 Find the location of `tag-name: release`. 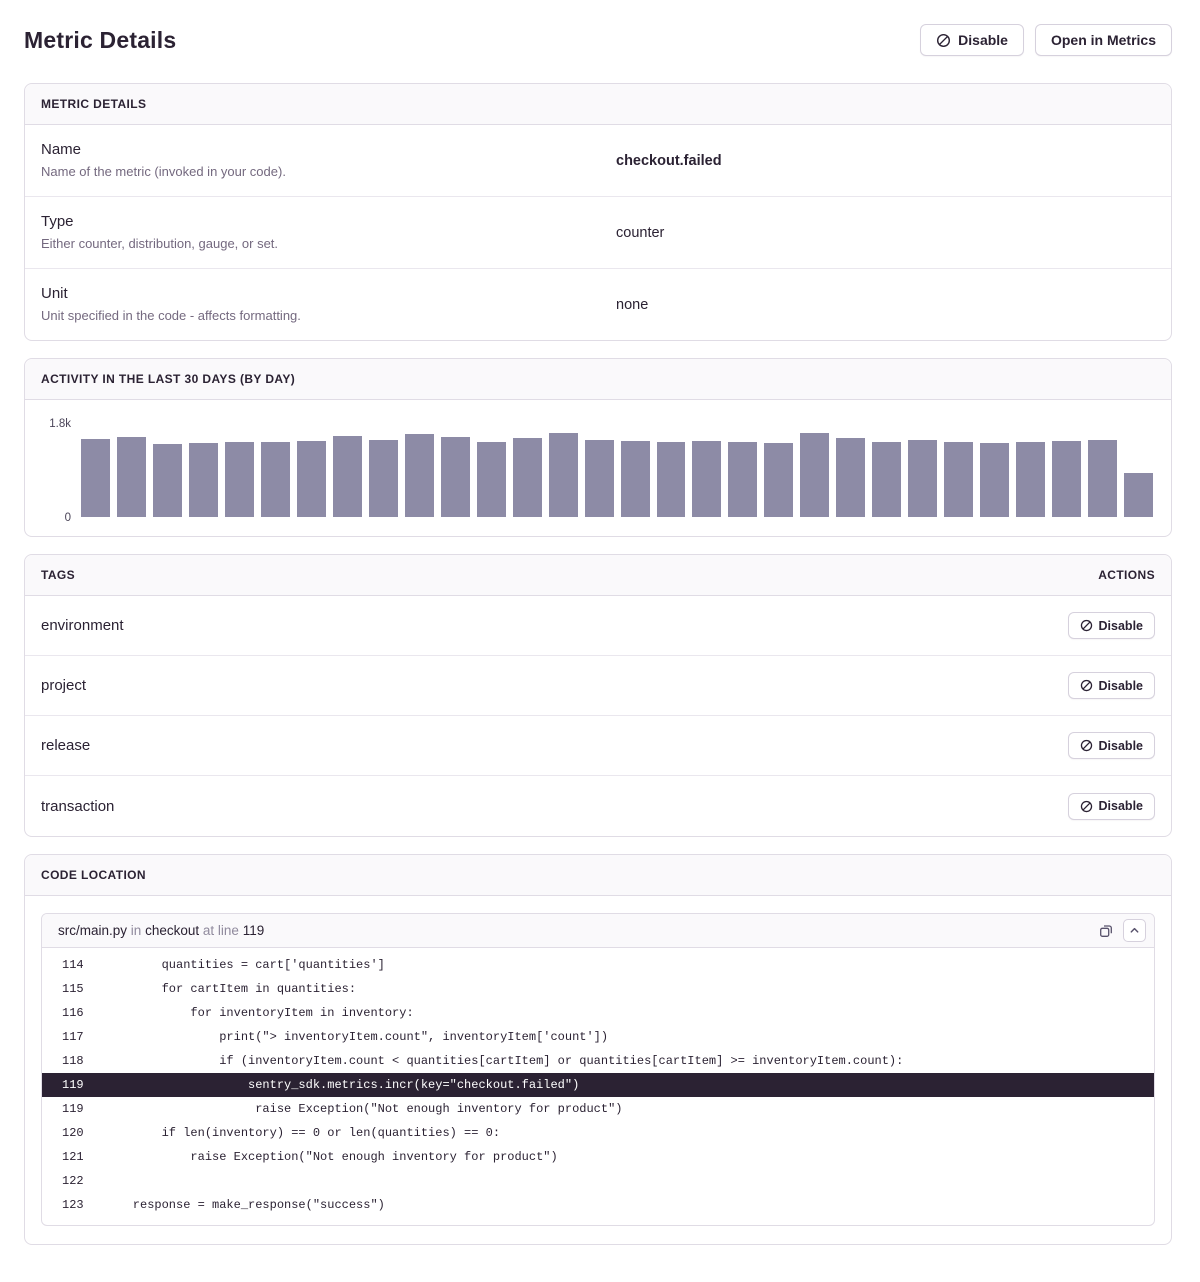

tag-name: release is located at coordinates (66, 745).